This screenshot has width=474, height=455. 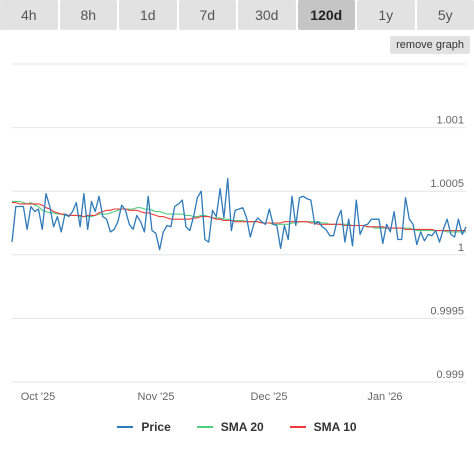 I want to click on legend-item-price: Price, so click(x=144, y=427).